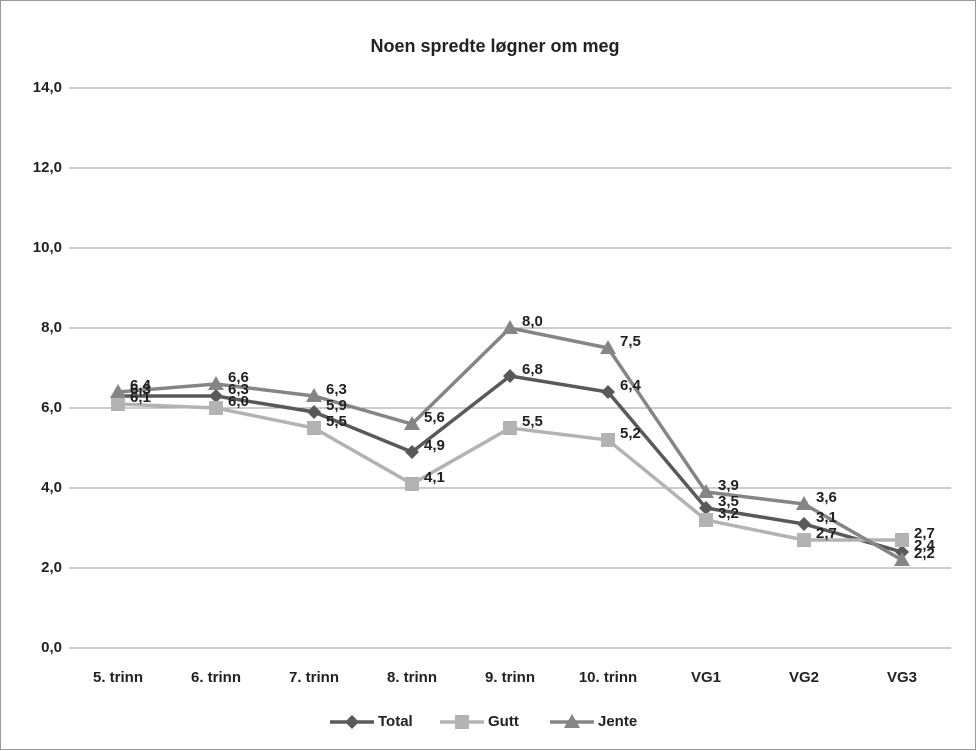 The image size is (977, 751). Describe the element at coordinates (434, 445) in the screenshot. I see `data-label: 4,9` at that location.